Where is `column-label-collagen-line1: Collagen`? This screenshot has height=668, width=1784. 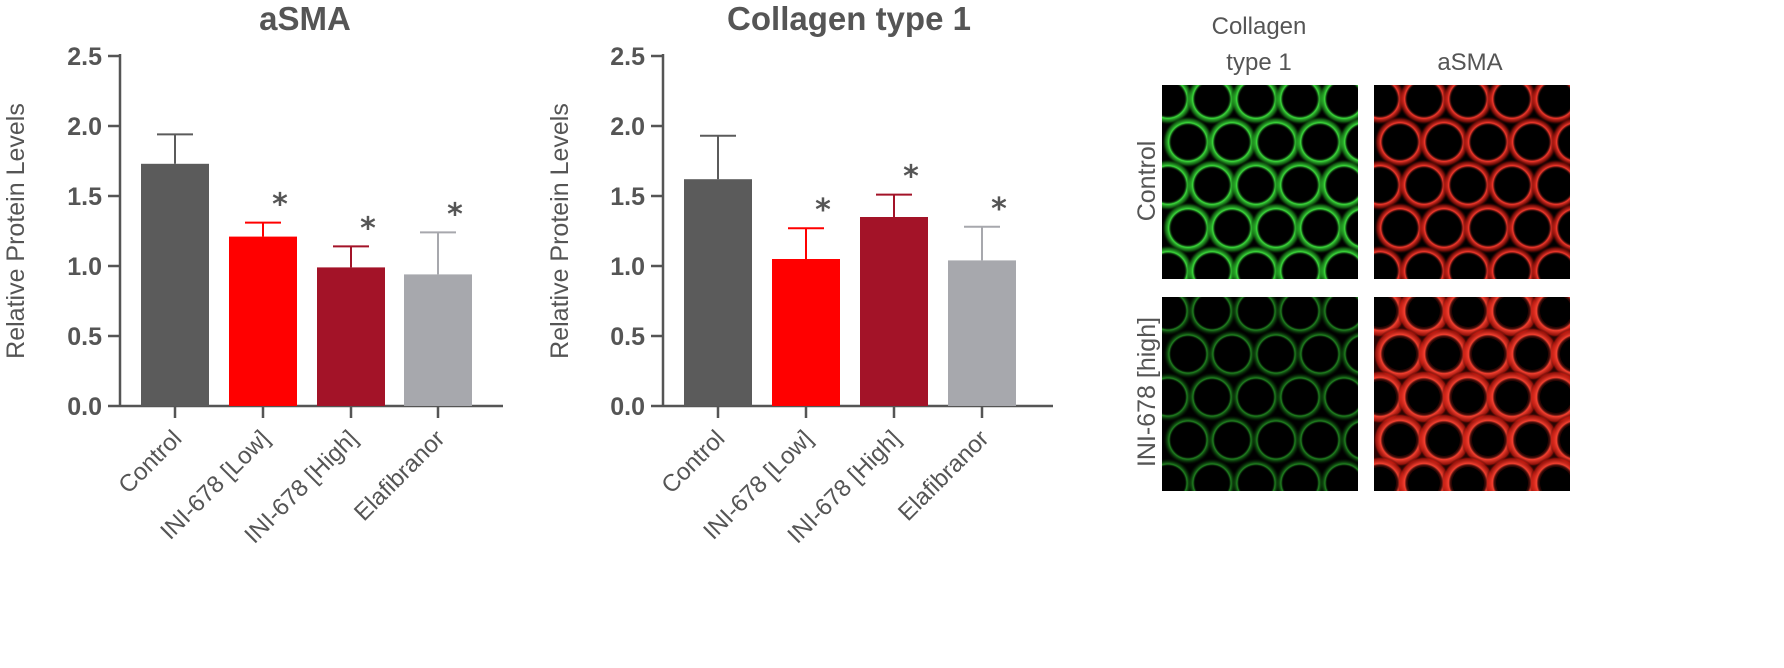 column-label-collagen-line1: Collagen is located at coordinates (1259, 26).